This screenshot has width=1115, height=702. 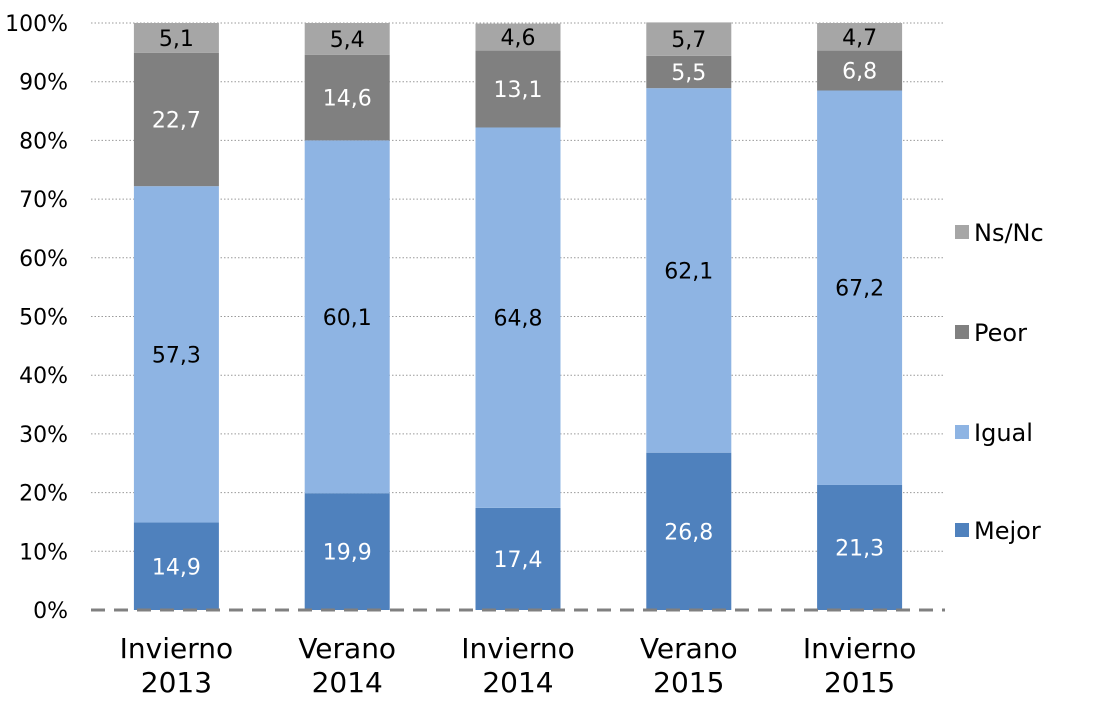 What do you see at coordinates (36, 24) in the screenshot?
I see `y-tick-label: 100%` at bounding box center [36, 24].